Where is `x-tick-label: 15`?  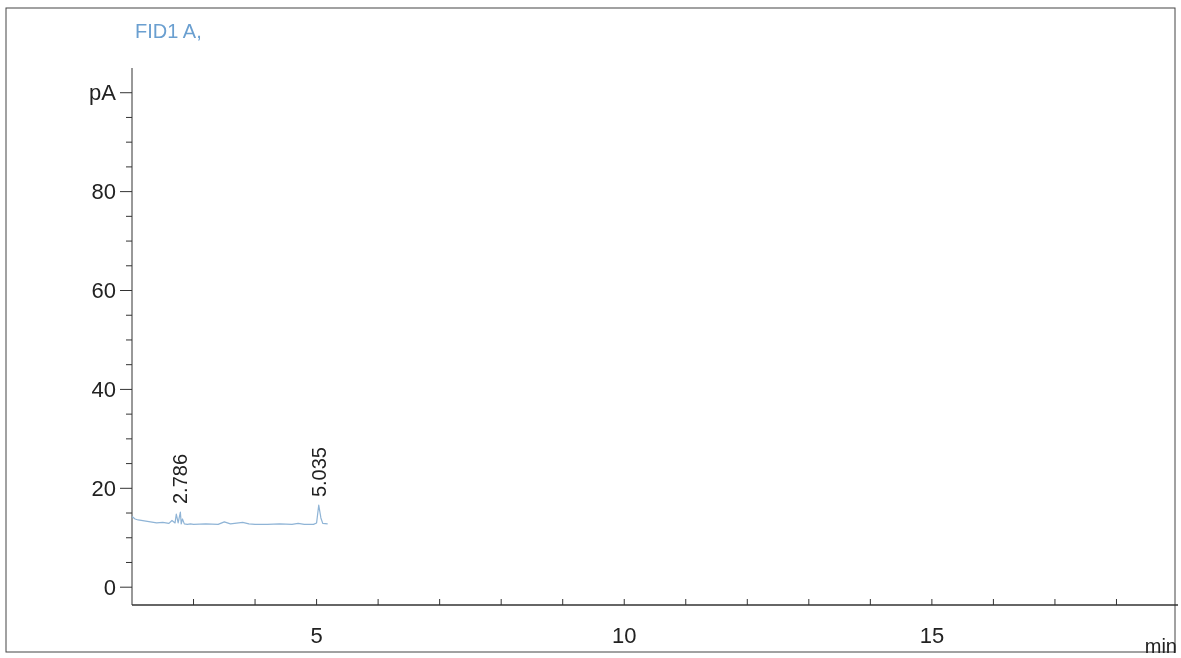 x-tick-label: 15 is located at coordinates (932, 635).